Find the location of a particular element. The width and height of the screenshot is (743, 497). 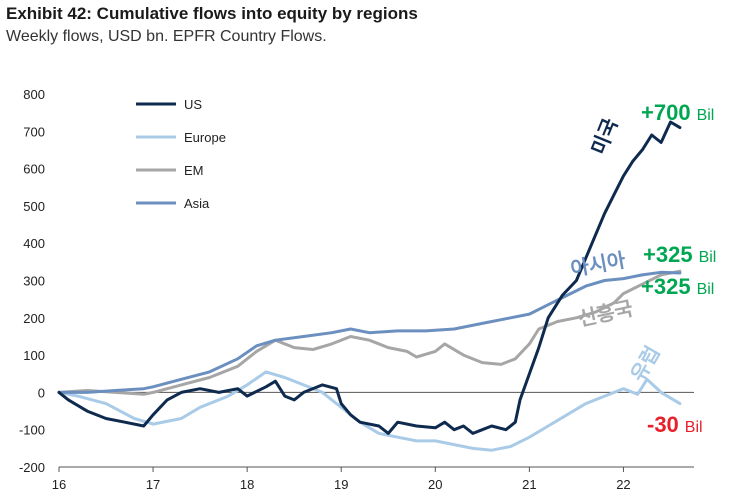

annotation-asia-unit: Bil is located at coordinates (708, 257).